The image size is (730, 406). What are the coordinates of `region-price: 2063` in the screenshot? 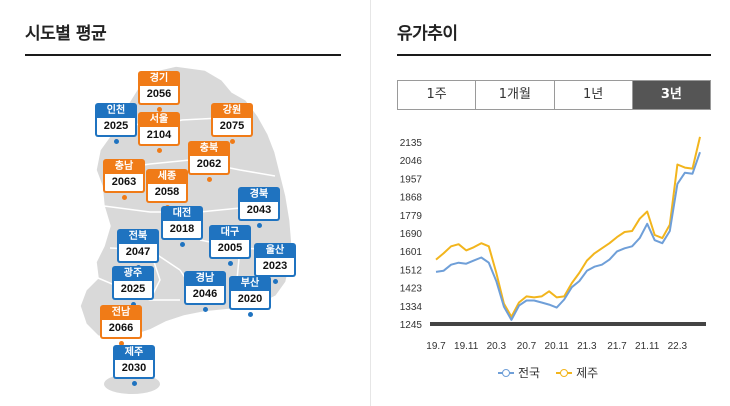 It's located at (124, 183).